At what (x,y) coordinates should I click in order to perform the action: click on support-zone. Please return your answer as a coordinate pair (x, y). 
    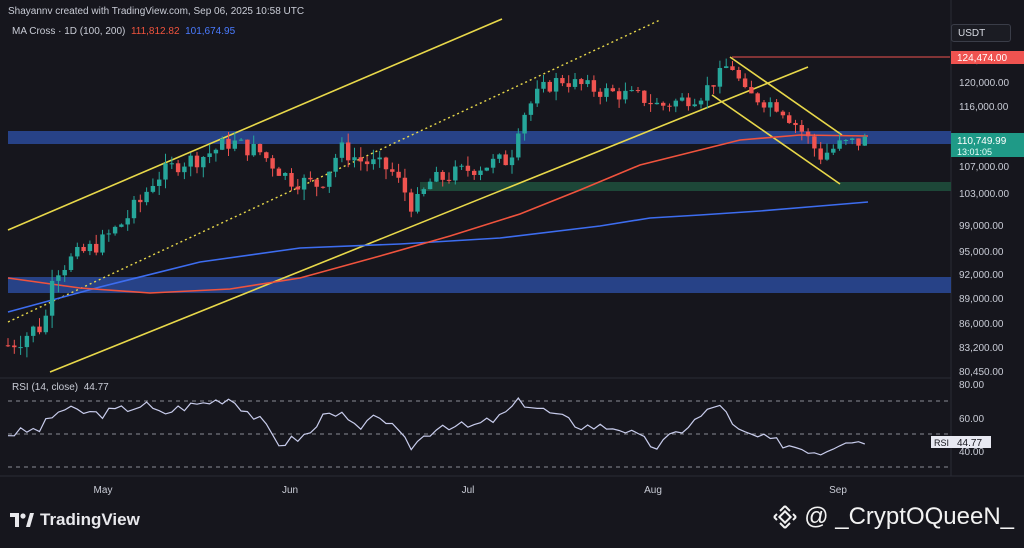
    Looking at the image, I should click on (479, 285).